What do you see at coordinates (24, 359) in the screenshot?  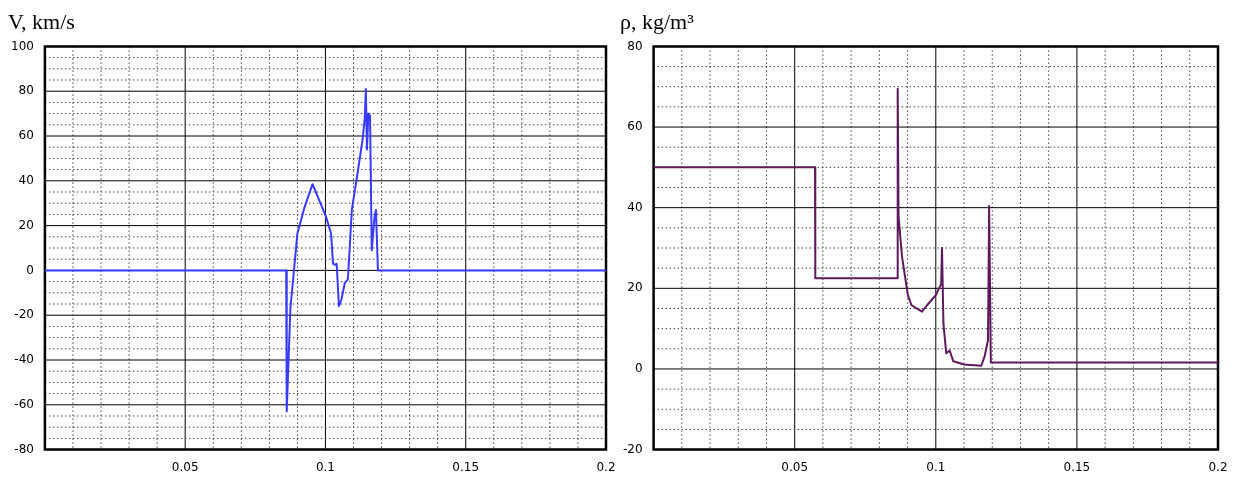 I see `y-tick-label: -40` at bounding box center [24, 359].